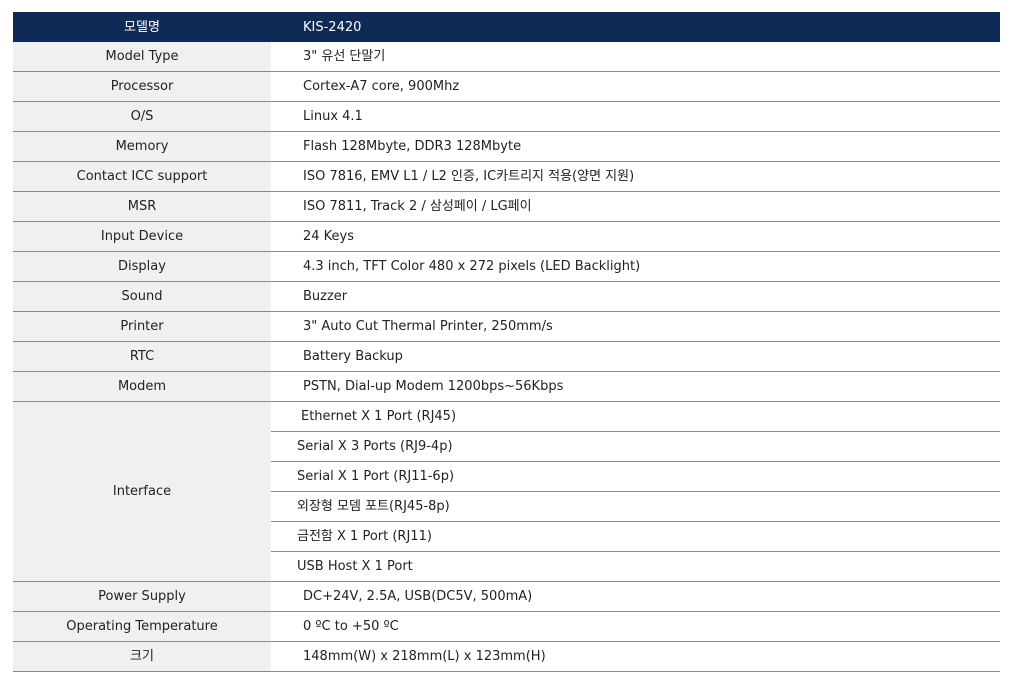  I want to click on table-row: Processor Cortex-A7 core, 900Mhz, so click(506, 87).